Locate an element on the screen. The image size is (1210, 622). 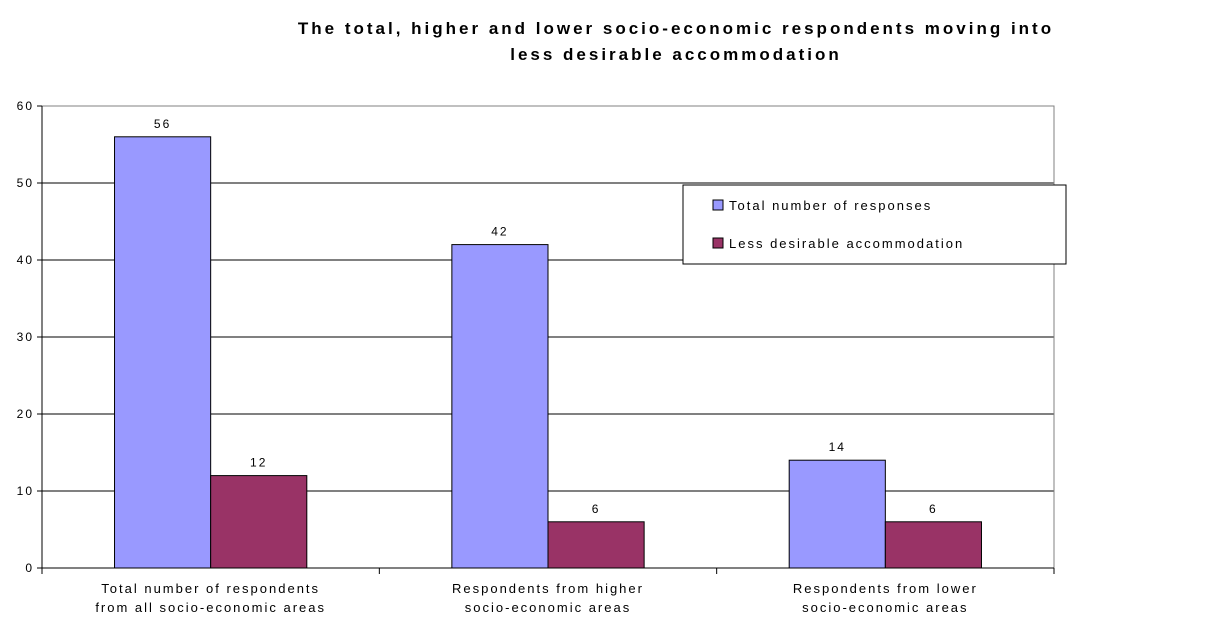
y-tick-label: 50 is located at coordinates (25, 183).